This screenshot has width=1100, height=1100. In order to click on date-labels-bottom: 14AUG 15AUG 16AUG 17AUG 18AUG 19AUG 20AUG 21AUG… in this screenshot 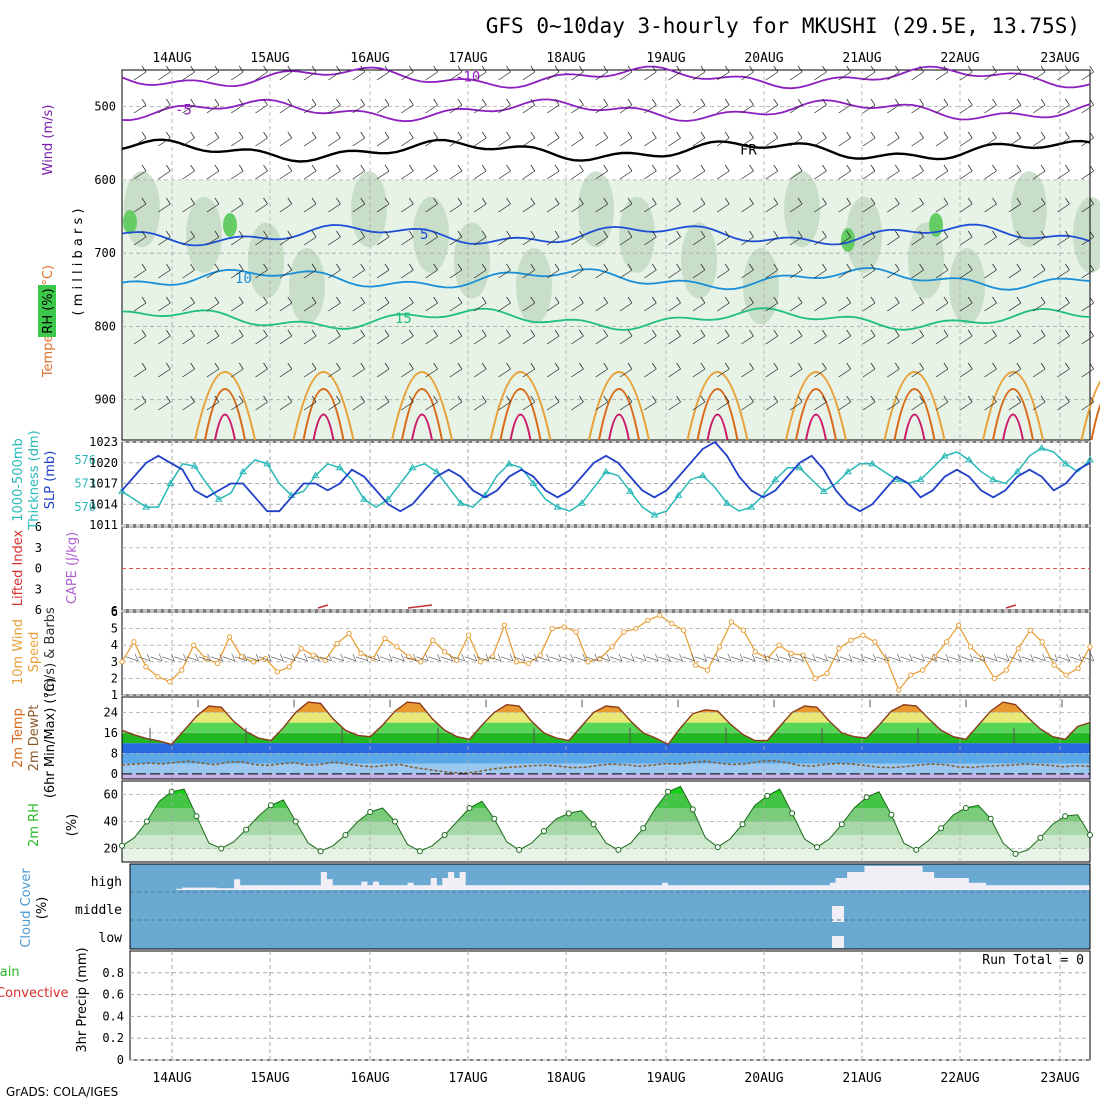, I will do `click(615, 1078)`.